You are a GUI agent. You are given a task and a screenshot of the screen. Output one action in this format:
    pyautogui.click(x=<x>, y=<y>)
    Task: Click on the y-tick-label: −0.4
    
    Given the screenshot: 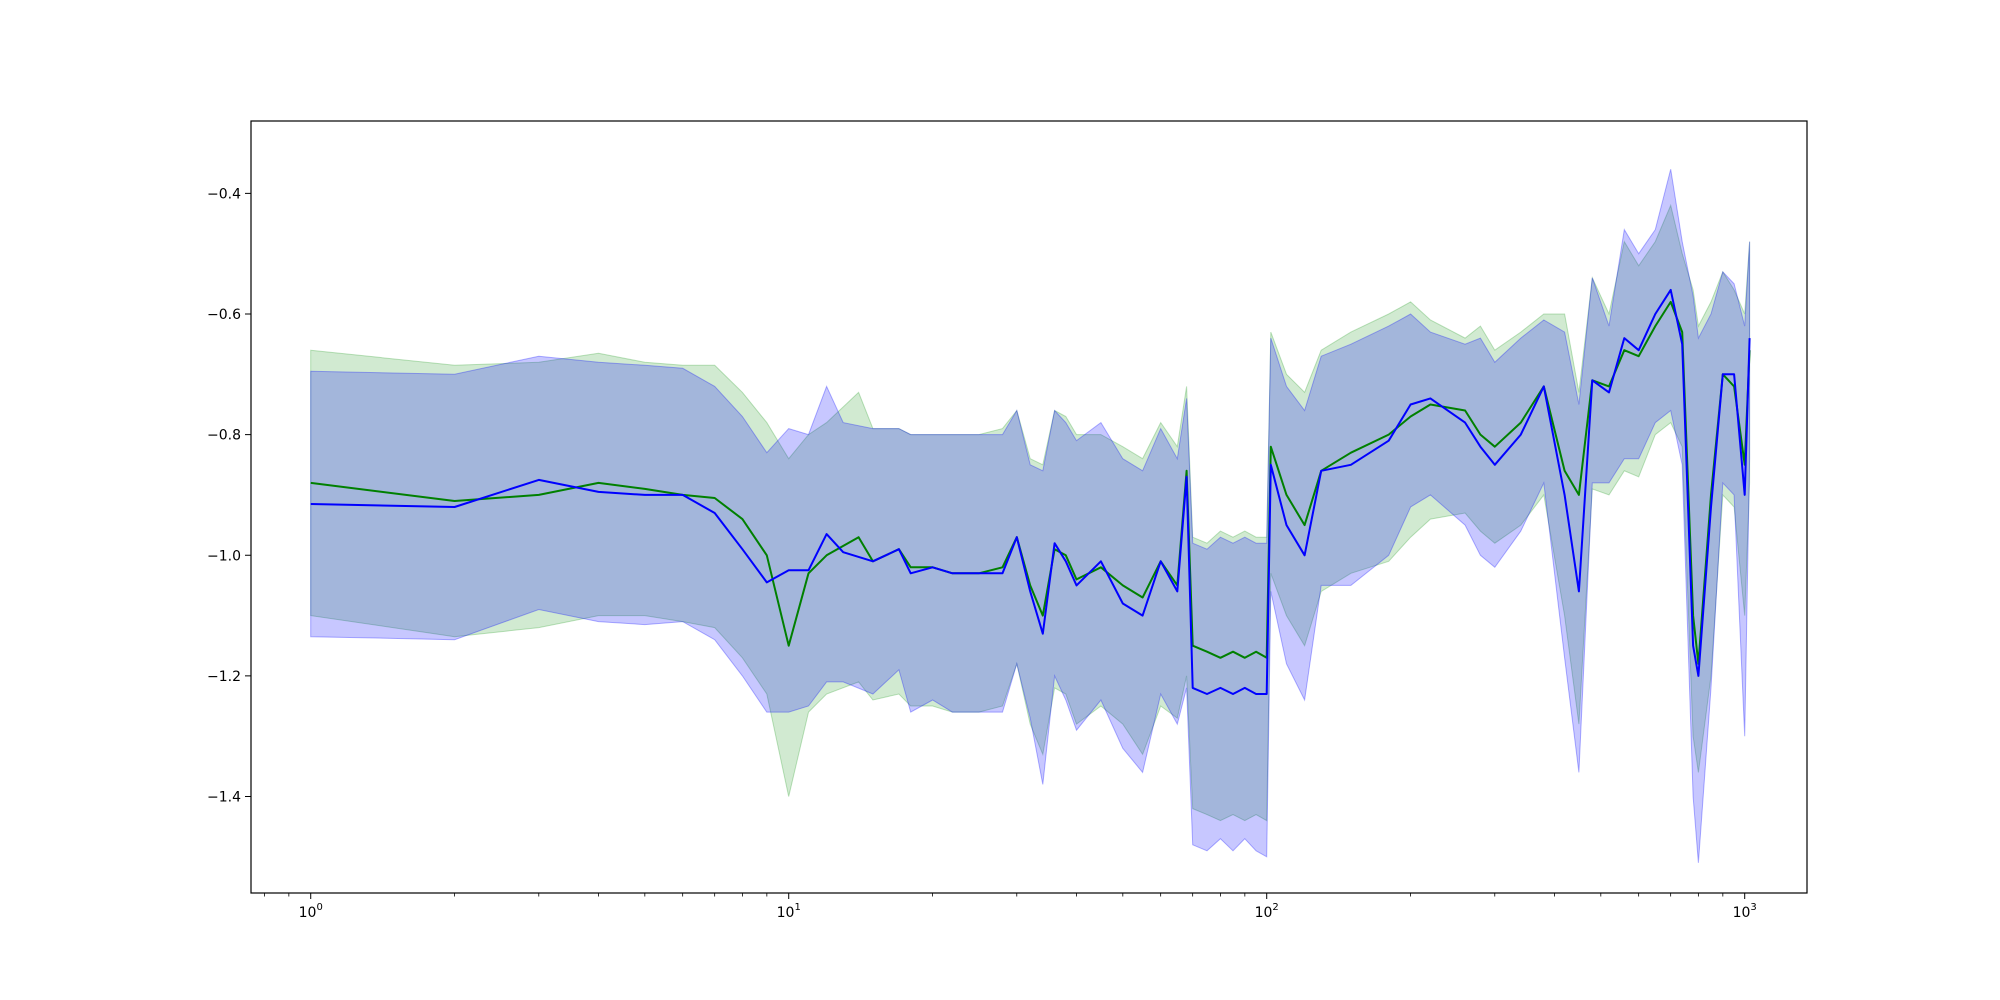 What is the action you would take?
    pyautogui.click(x=224, y=194)
    